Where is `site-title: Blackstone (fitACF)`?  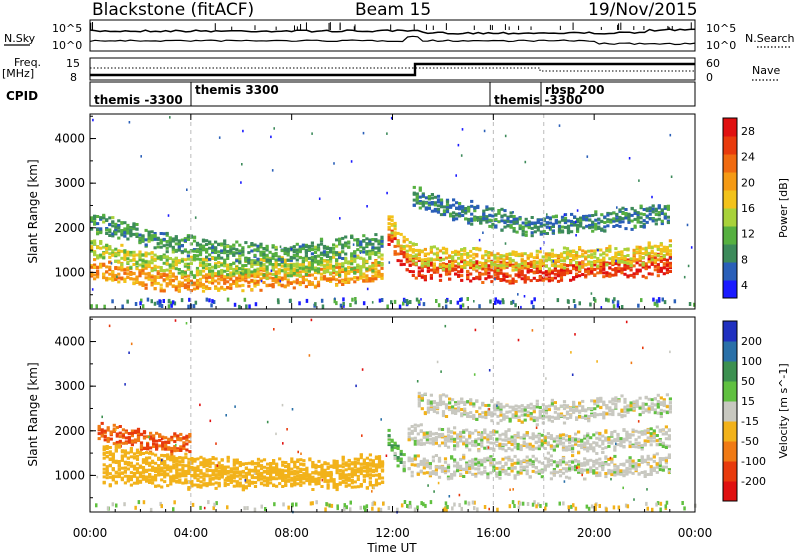 site-title: Blackstone (fitACF) is located at coordinates (173, 10).